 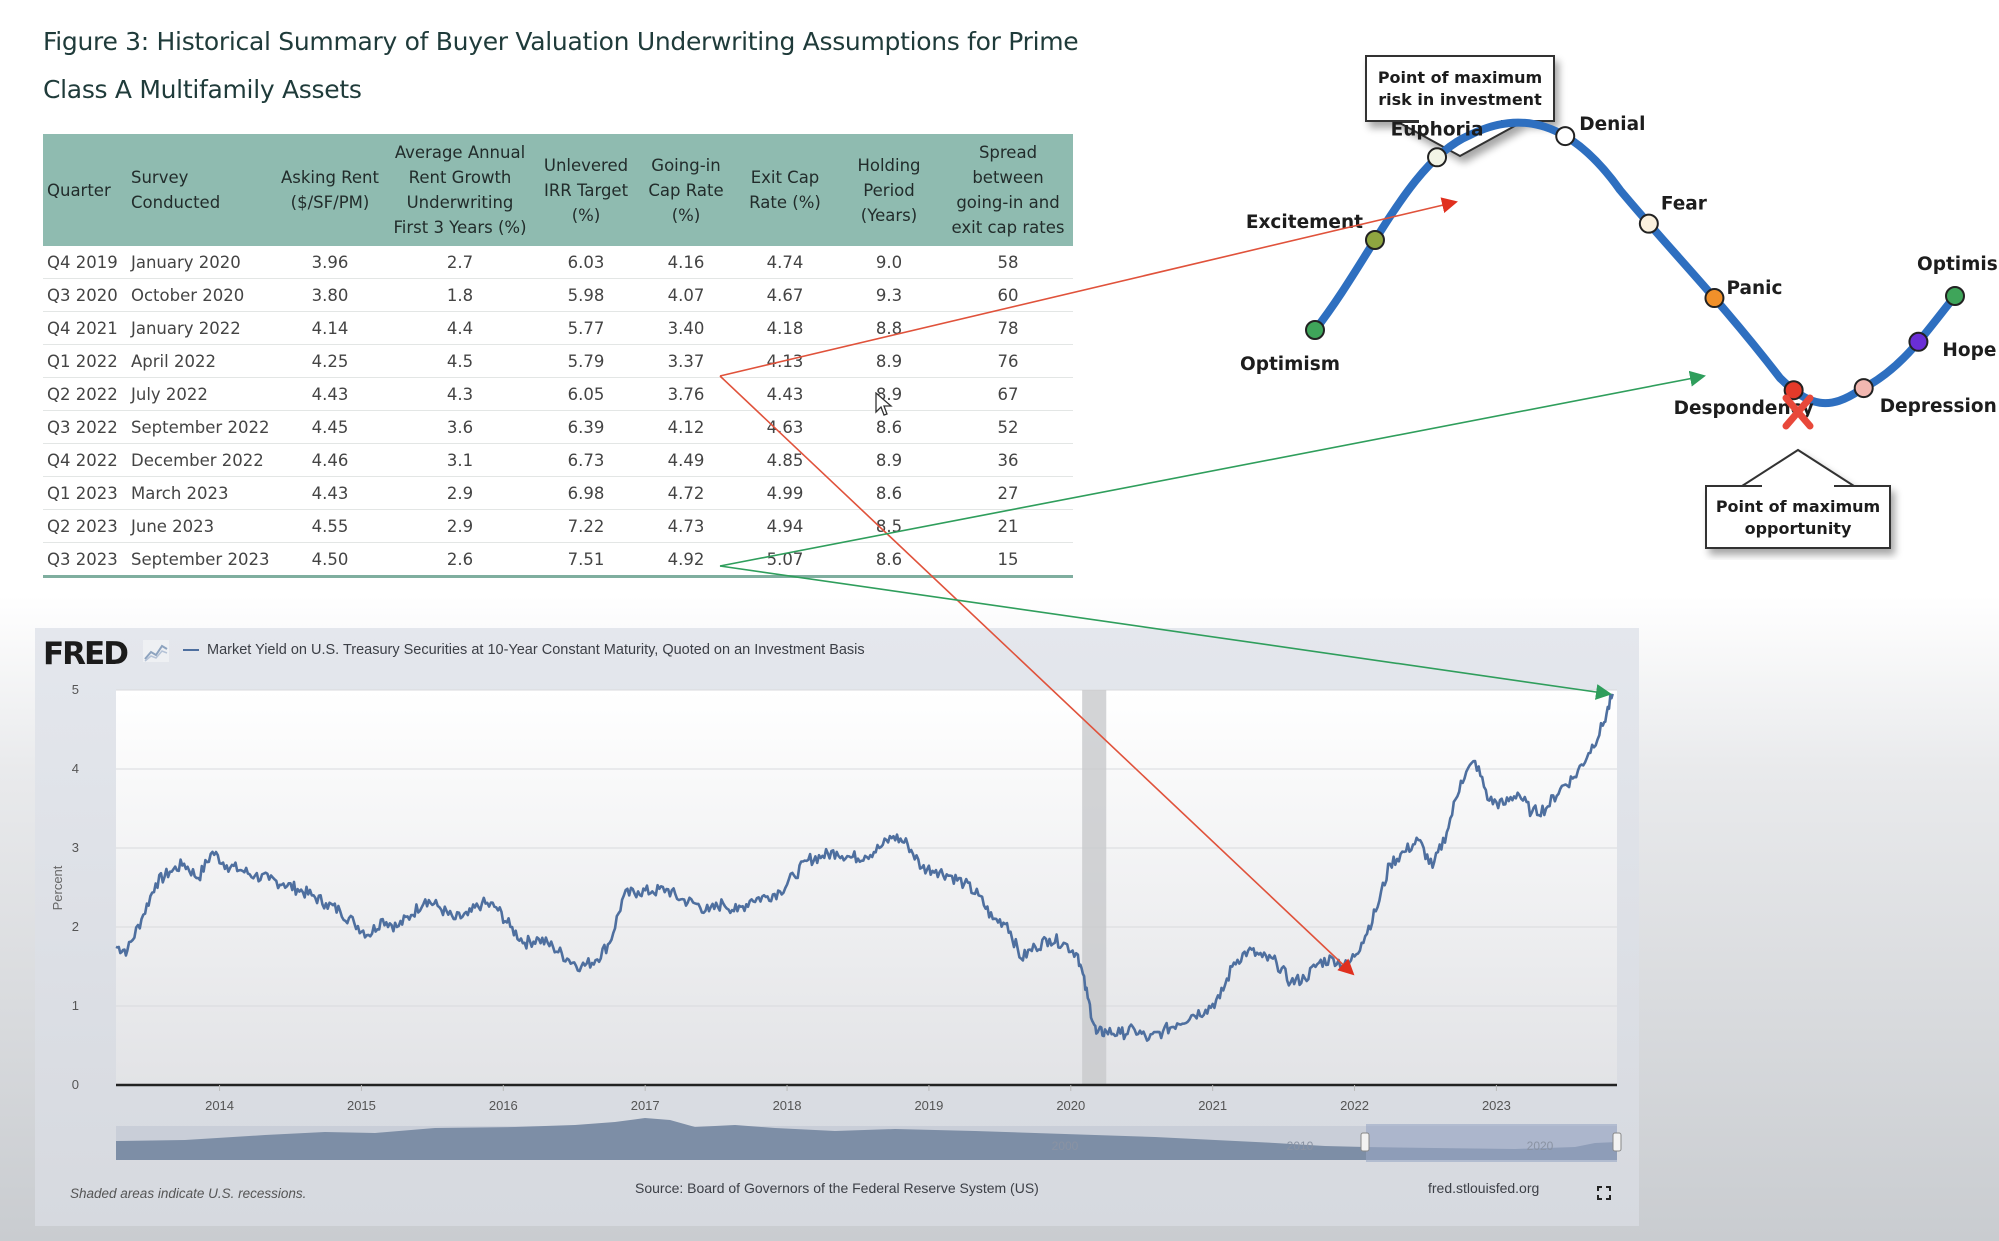 What do you see at coordinates (586, 190) in the screenshot?
I see `column-header: Unlevered IRR Target (%)` at bounding box center [586, 190].